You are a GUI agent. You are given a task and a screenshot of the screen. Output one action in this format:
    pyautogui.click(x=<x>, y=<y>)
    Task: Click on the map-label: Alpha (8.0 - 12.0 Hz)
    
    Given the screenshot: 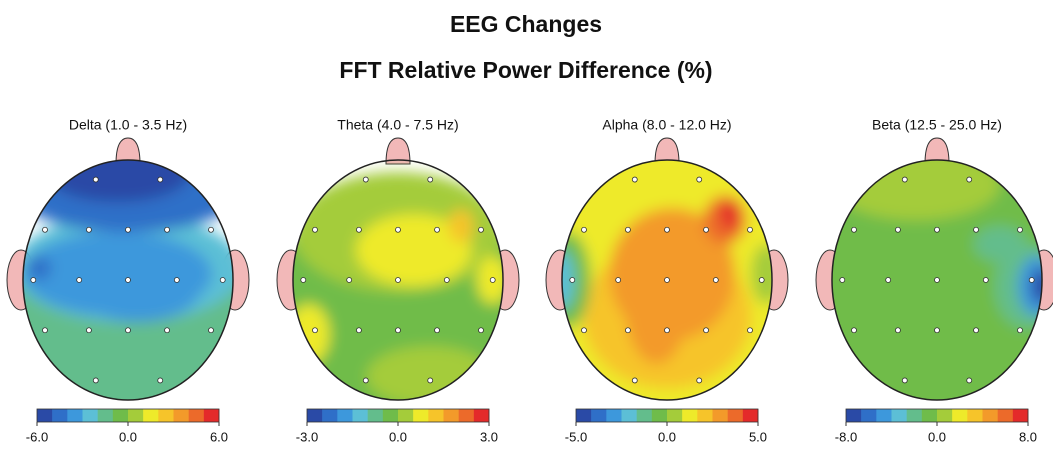 What is the action you would take?
    pyautogui.click(x=666, y=125)
    